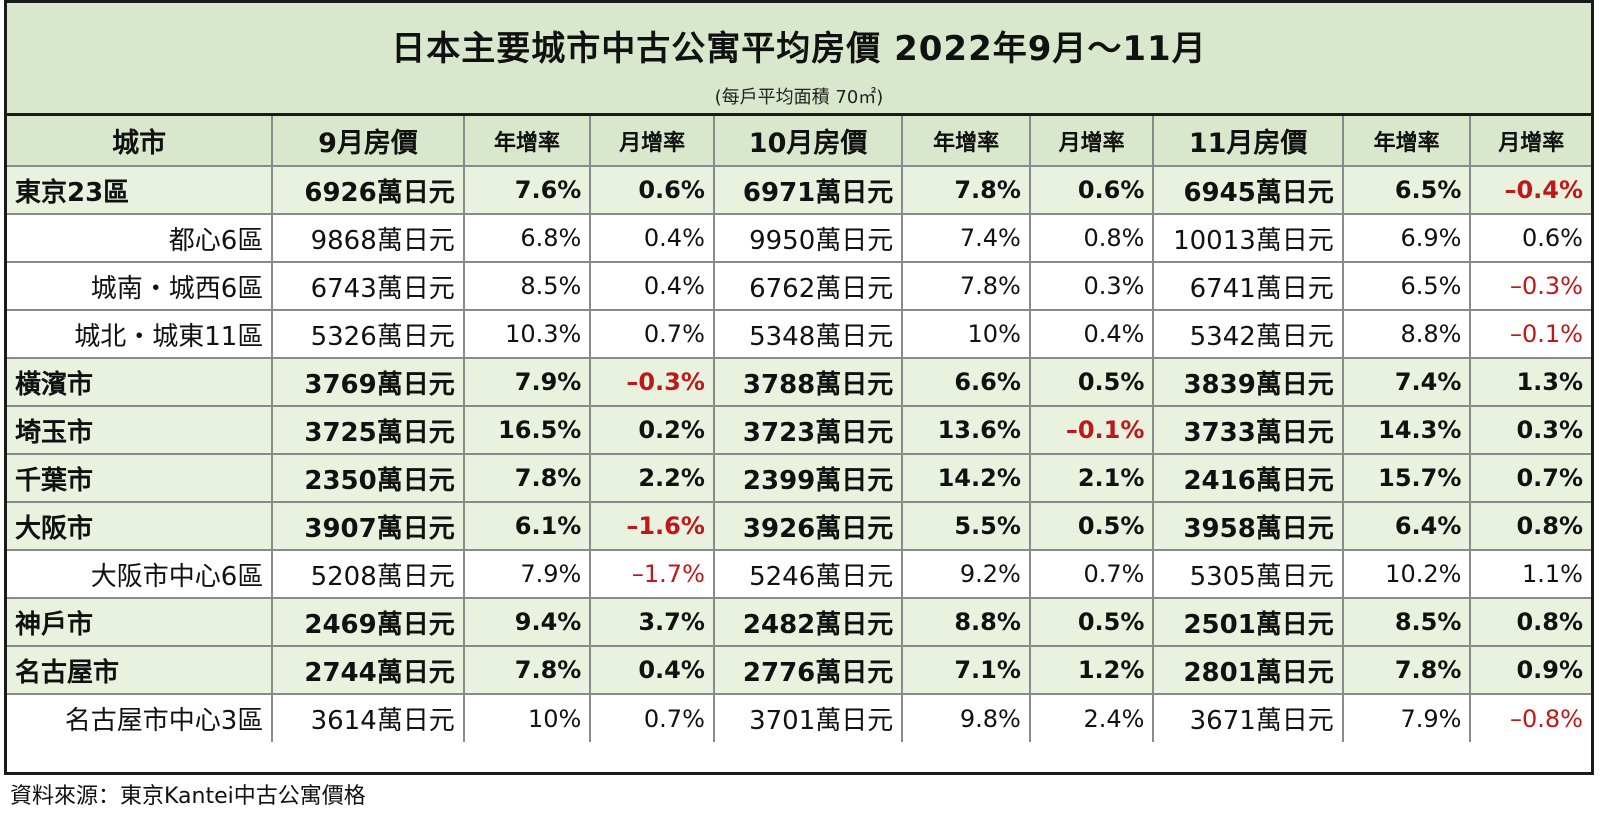 The height and width of the screenshot is (815, 1600). Describe the element at coordinates (808, 717) in the screenshot. I see `price-cell: 3701萬日元` at that location.